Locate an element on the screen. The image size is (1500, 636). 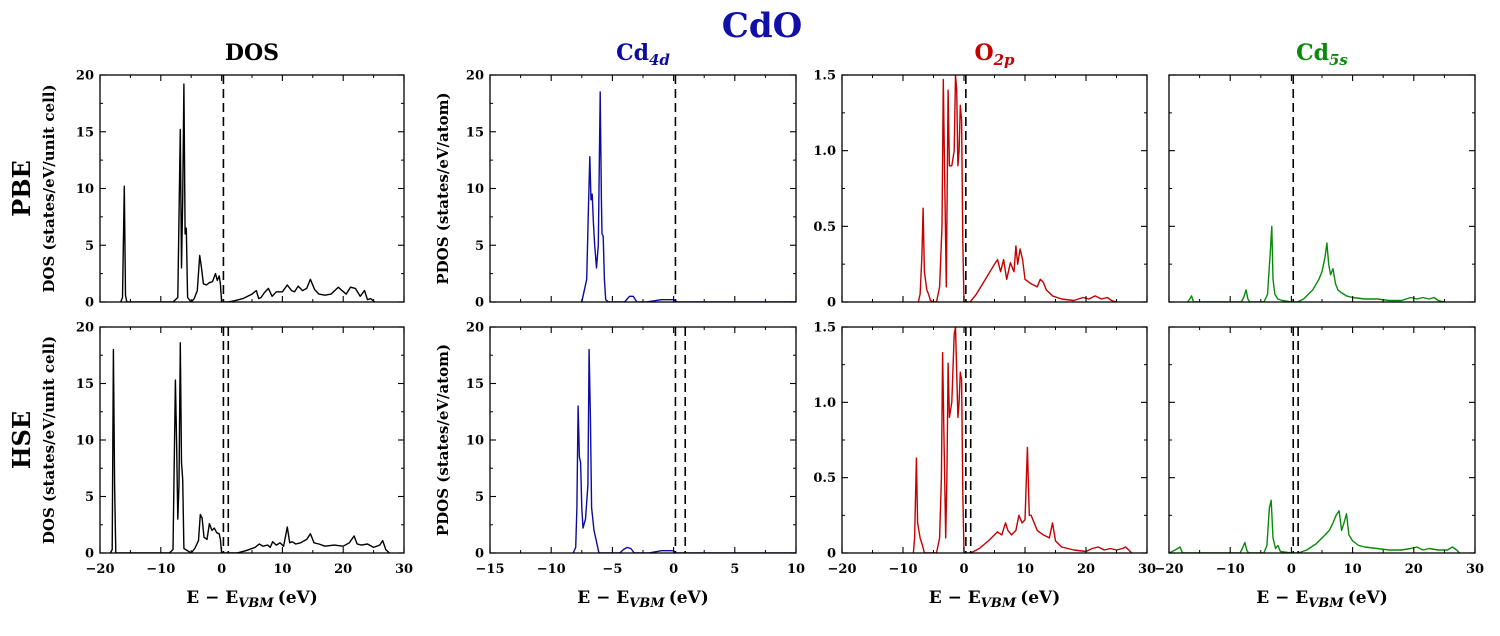
x-tick-label: −15 is located at coordinates (490, 569).